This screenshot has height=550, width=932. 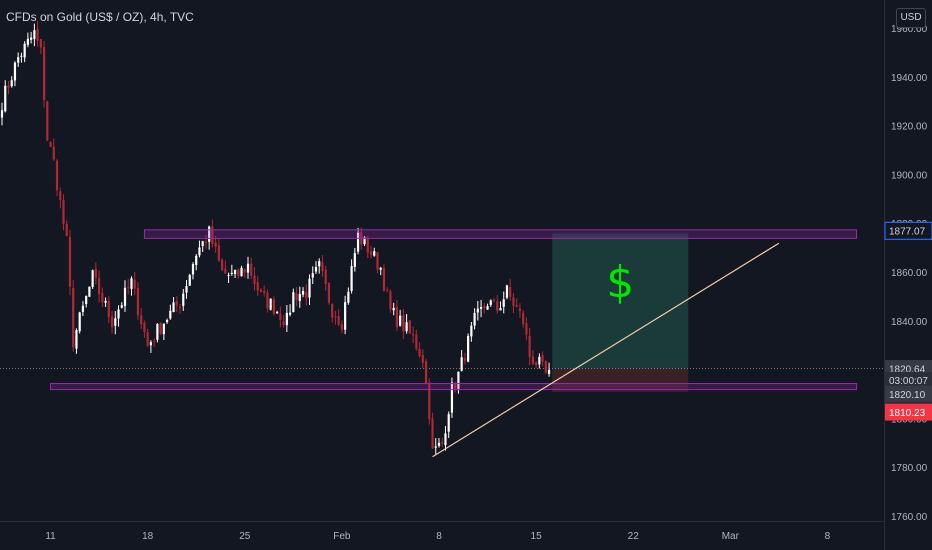 What do you see at coordinates (909, 78) in the screenshot?
I see `price-tick-label: 1940.00` at bounding box center [909, 78].